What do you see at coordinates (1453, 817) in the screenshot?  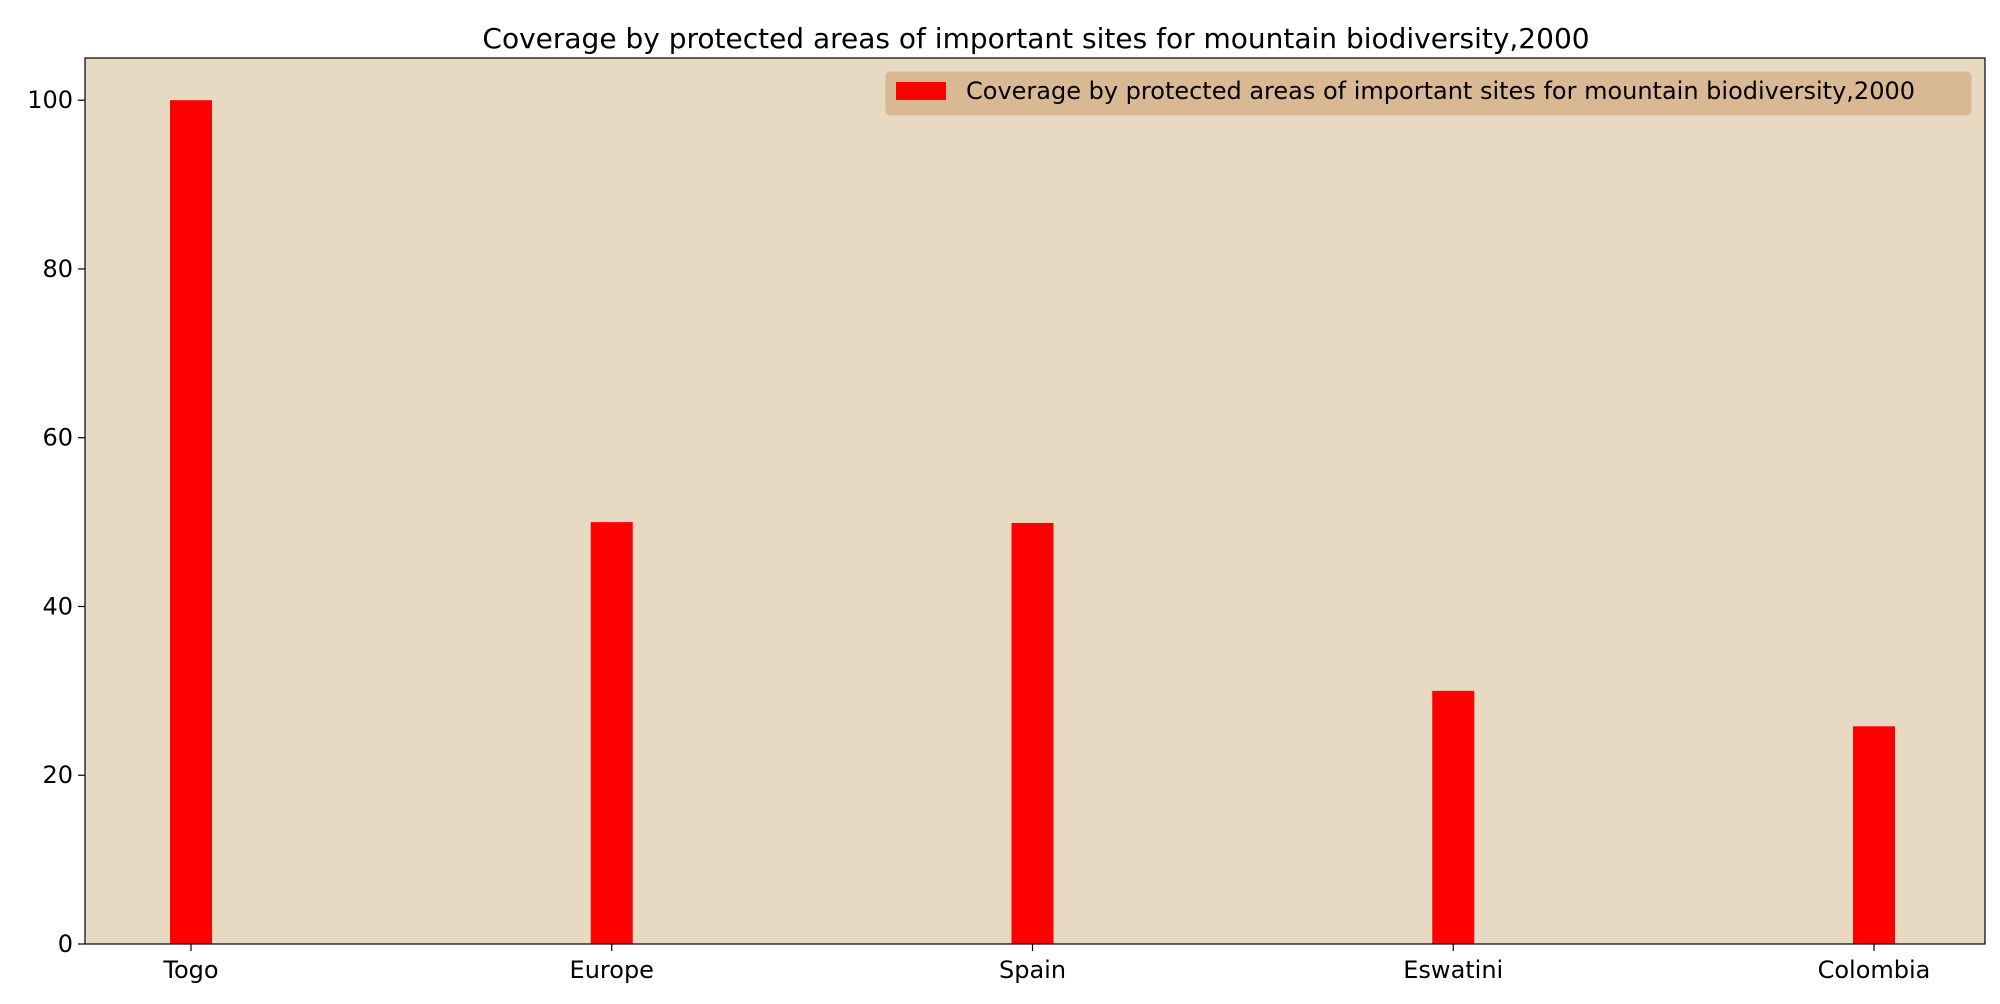 I see `bar-eswatini` at bounding box center [1453, 817].